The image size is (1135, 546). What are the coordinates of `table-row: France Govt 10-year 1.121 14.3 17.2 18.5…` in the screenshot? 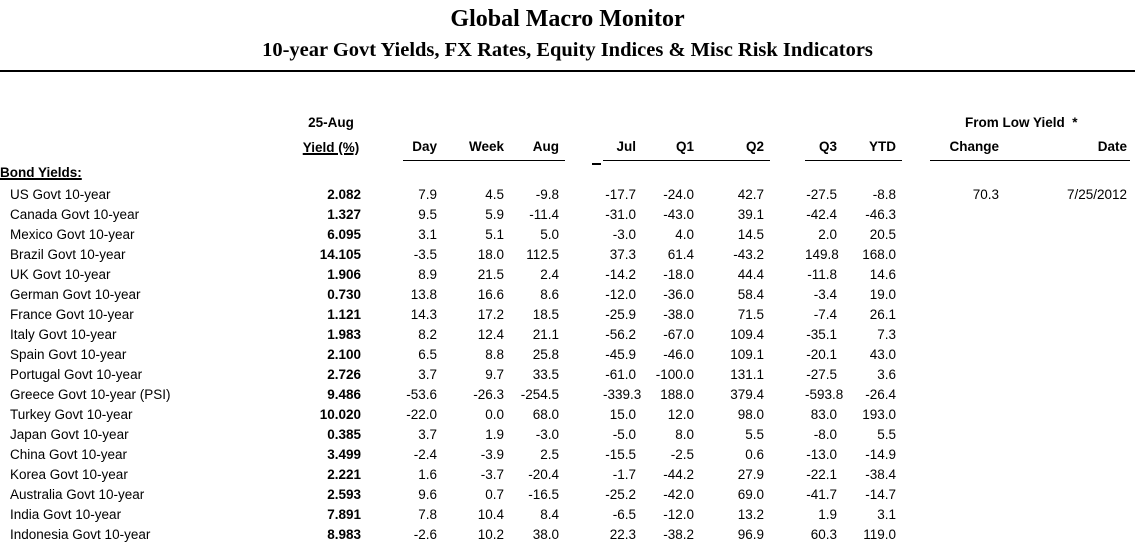 It's located at (567, 314).